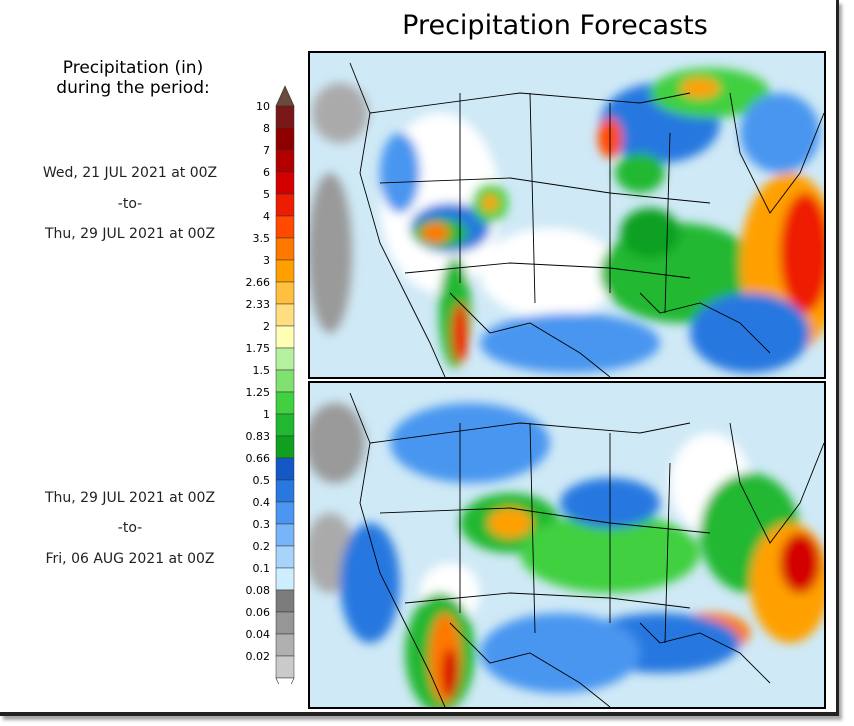  Describe the element at coordinates (258, 458) in the screenshot. I see `colorbar-tick-label: 0.66` at that location.